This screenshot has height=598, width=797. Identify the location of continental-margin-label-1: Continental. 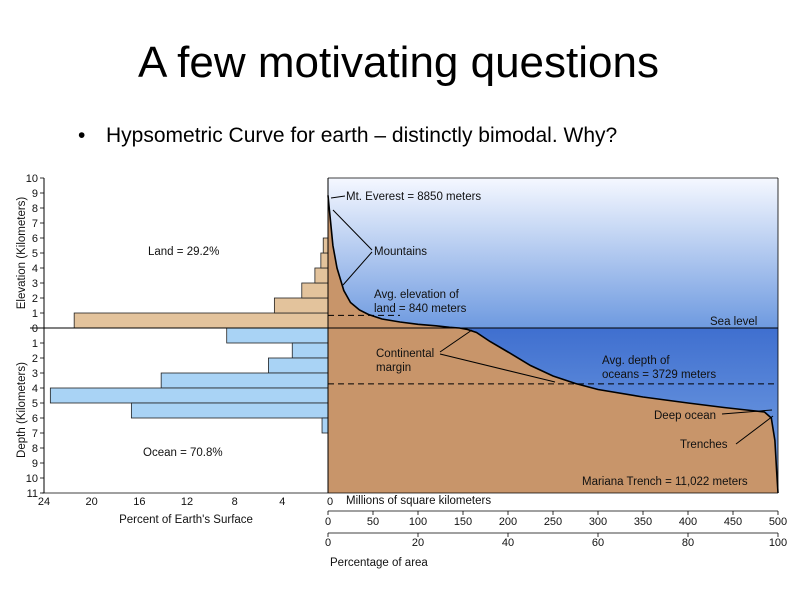
(405, 354).